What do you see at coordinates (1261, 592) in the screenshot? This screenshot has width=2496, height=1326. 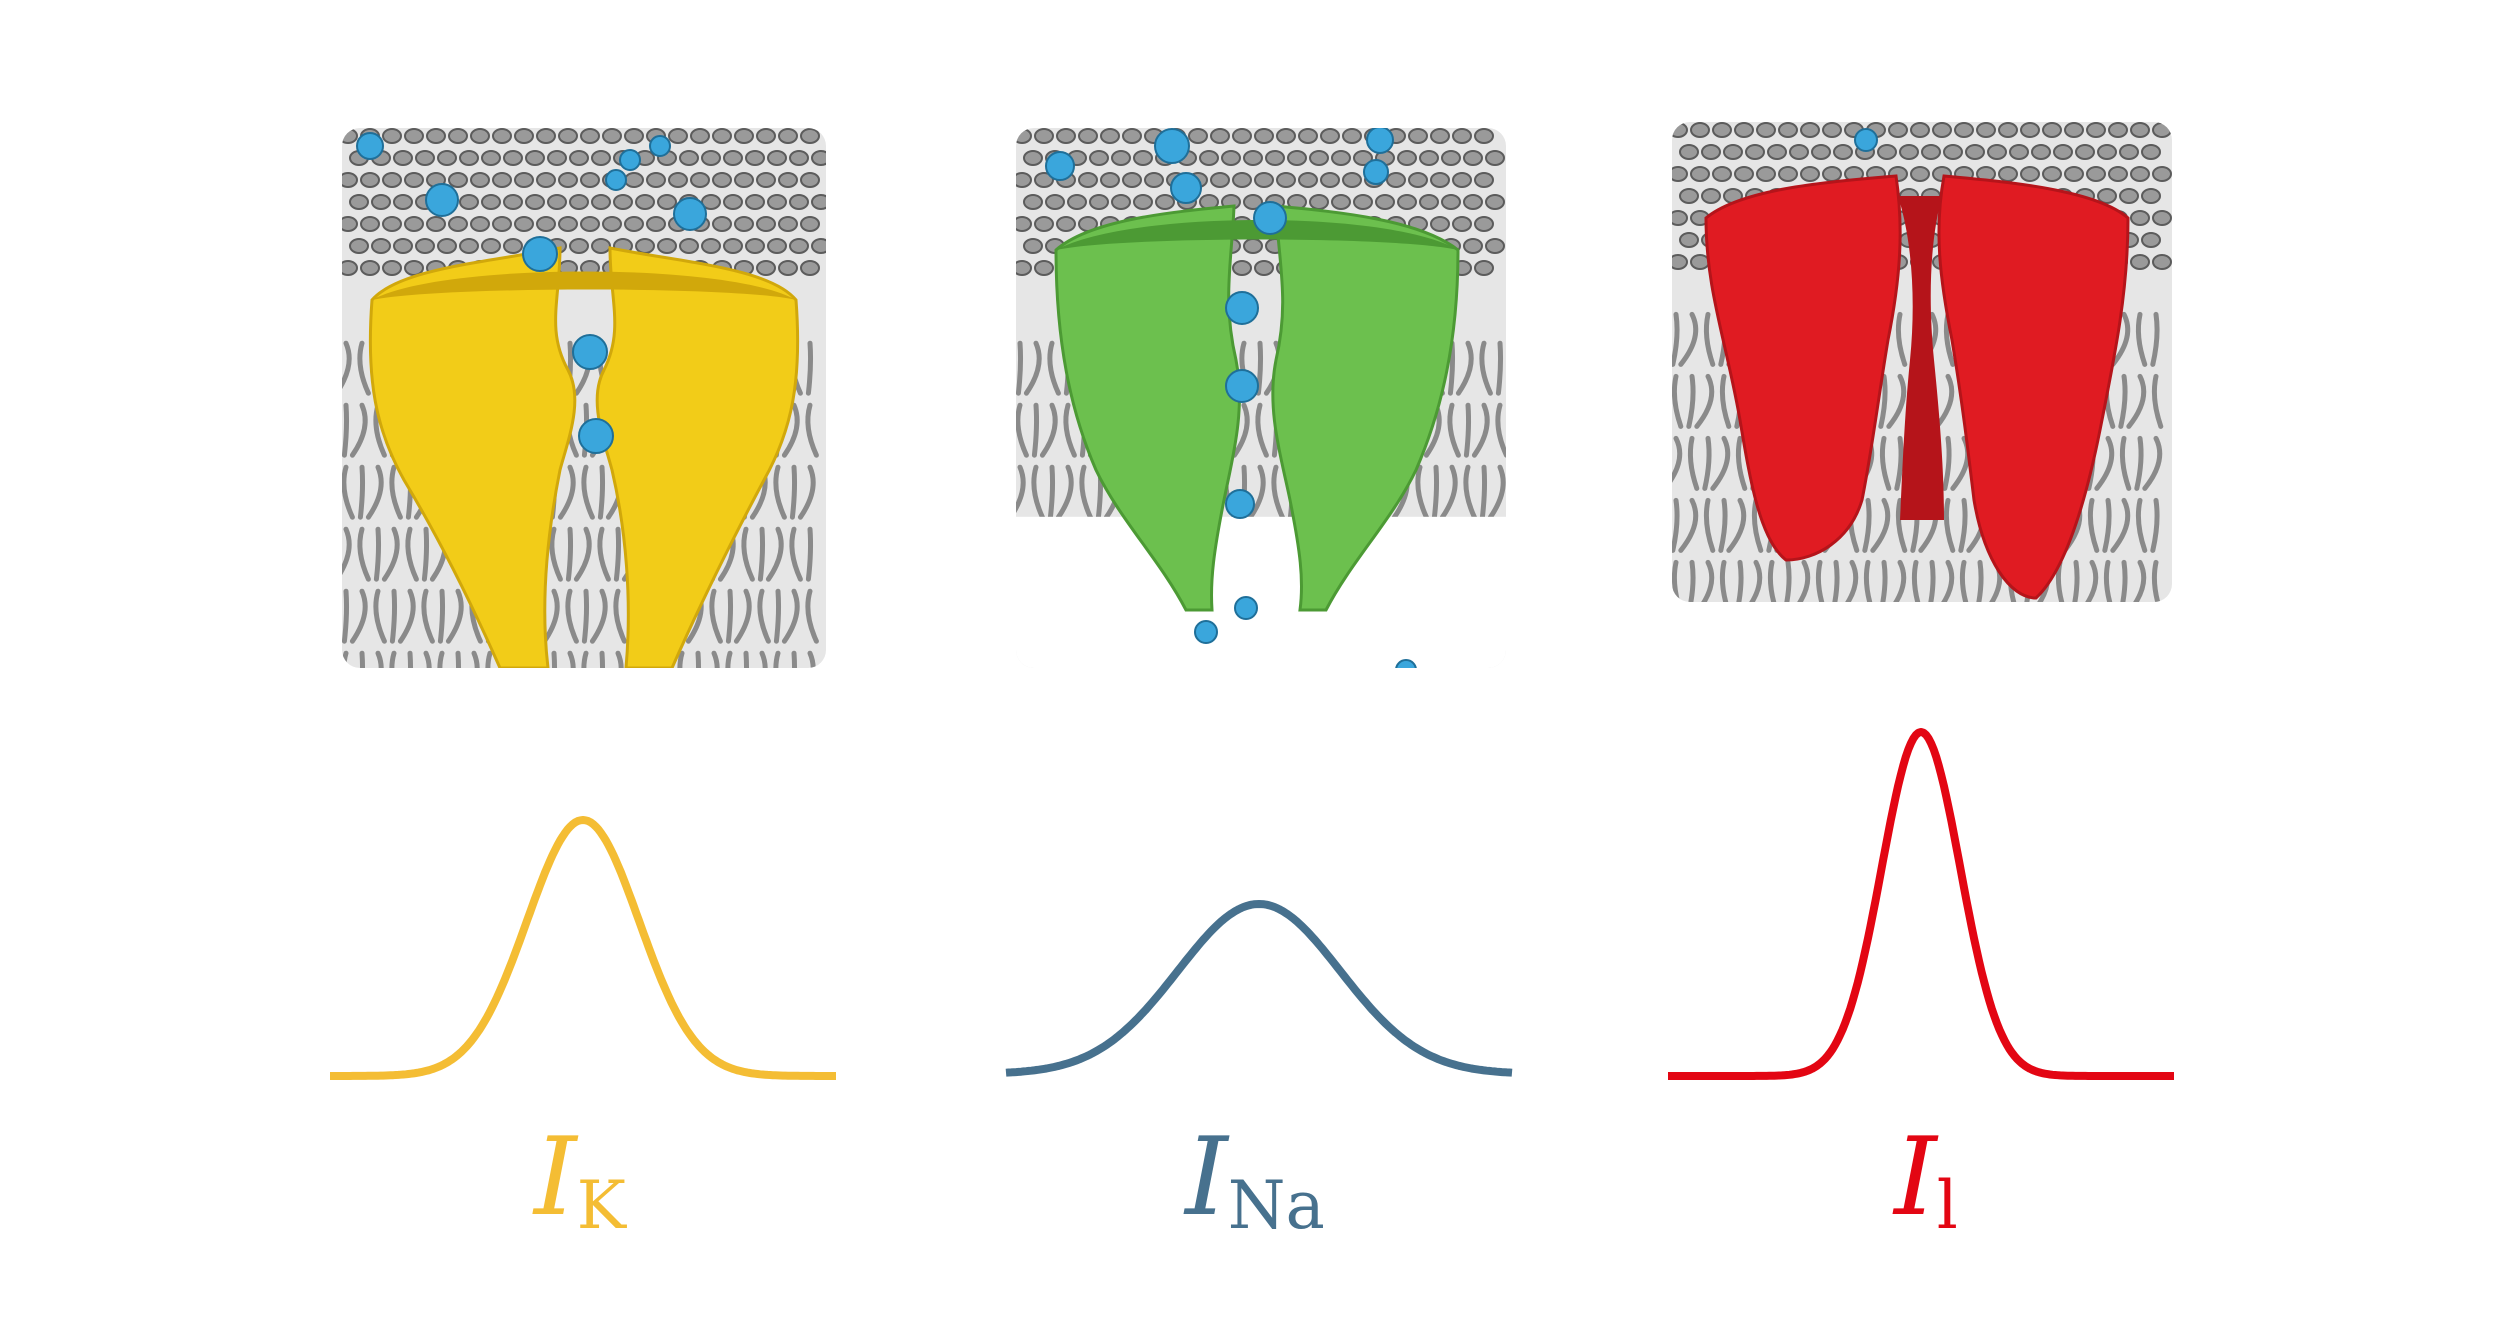 I see `extracellular-space` at bounding box center [1261, 592].